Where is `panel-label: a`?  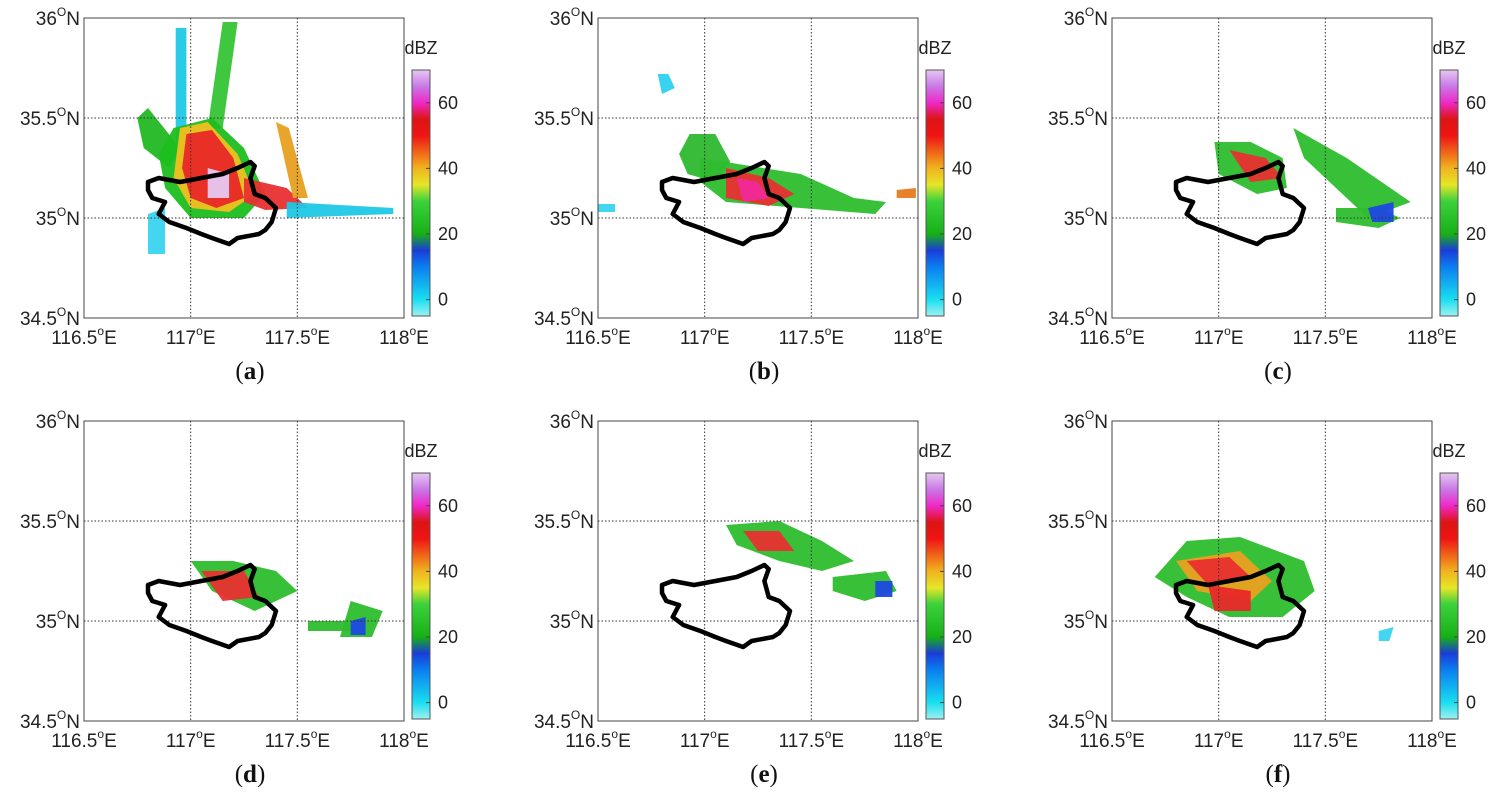
panel-label: a is located at coordinates (250, 371).